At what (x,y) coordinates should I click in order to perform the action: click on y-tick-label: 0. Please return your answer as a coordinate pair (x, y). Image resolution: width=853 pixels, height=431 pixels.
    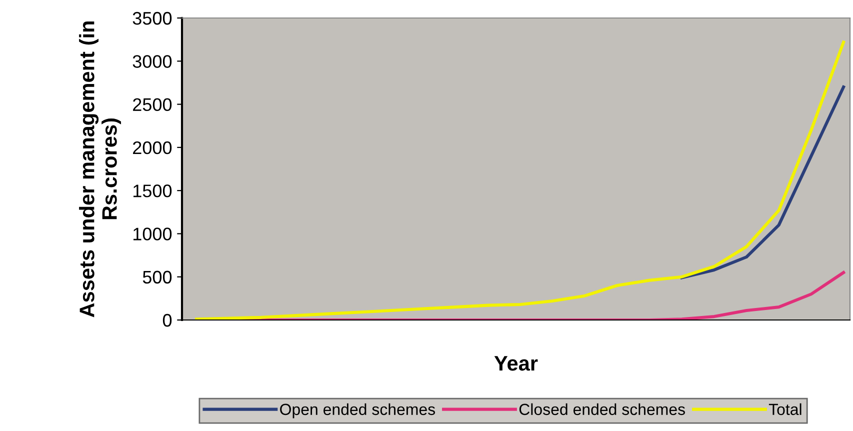
    Looking at the image, I should click on (167, 320).